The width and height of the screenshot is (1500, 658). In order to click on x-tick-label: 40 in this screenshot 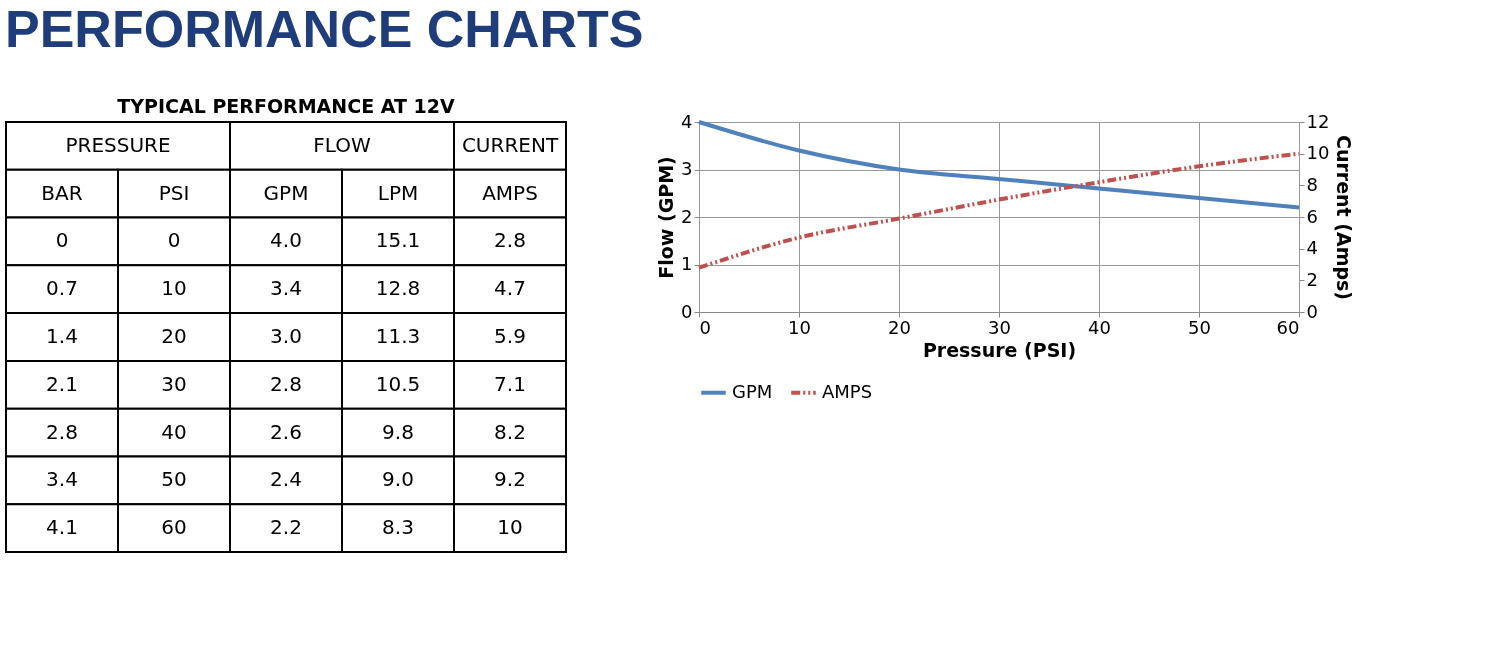, I will do `click(1099, 327)`.